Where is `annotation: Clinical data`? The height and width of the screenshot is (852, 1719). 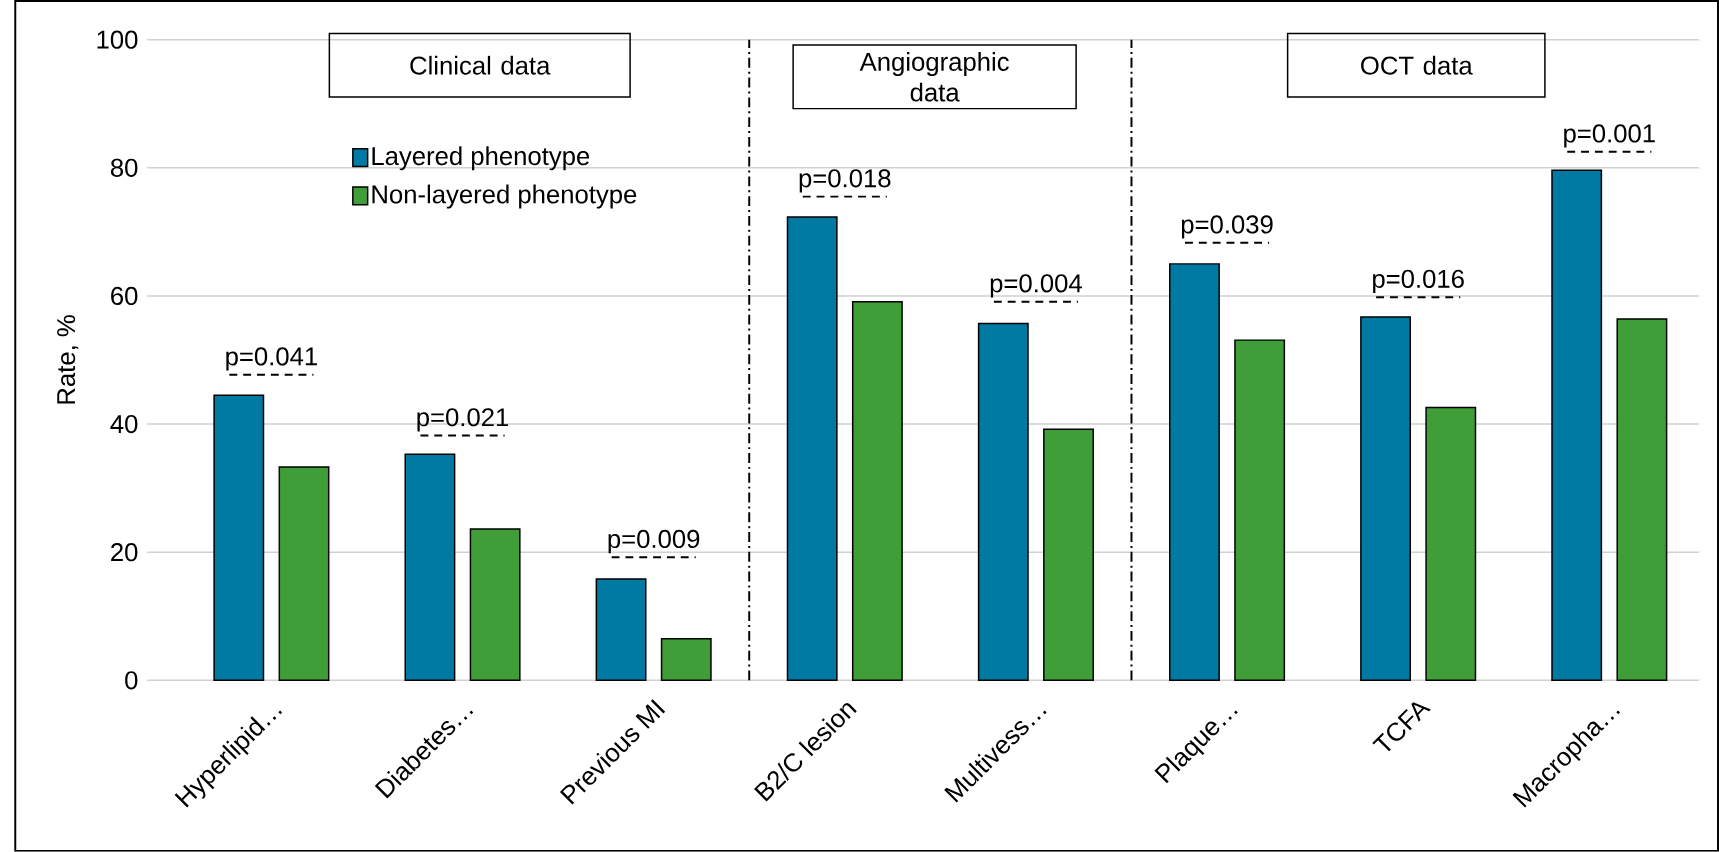 annotation: Clinical data is located at coordinates (480, 65).